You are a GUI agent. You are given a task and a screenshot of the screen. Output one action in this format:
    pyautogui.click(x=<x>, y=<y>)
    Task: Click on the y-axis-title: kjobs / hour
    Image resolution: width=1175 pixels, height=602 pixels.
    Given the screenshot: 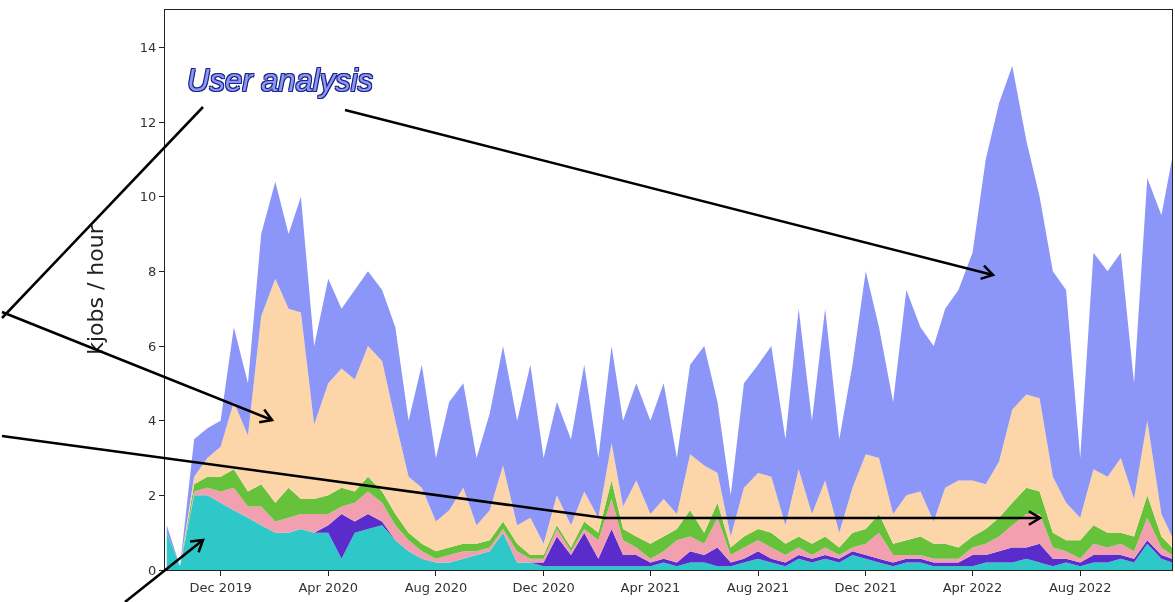 What is the action you would take?
    pyautogui.click(x=95, y=289)
    